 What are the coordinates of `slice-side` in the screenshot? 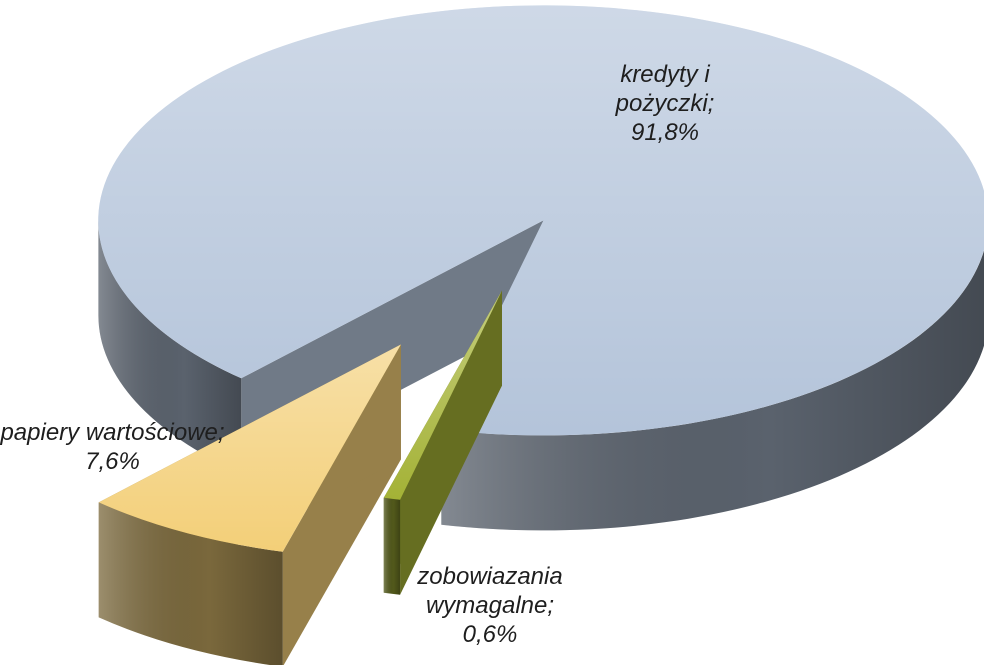 It's located at (442, 441).